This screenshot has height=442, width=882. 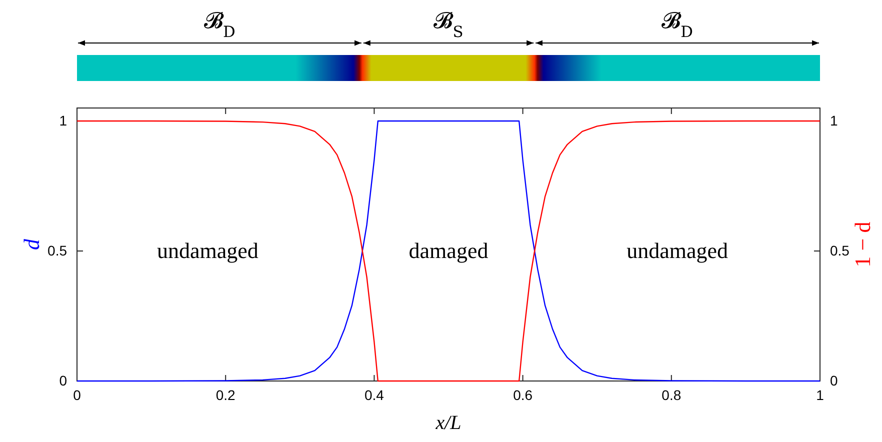 What do you see at coordinates (77, 394) in the screenshot?
I see `x-tick-label: 0` at bounding box center [77, 394].